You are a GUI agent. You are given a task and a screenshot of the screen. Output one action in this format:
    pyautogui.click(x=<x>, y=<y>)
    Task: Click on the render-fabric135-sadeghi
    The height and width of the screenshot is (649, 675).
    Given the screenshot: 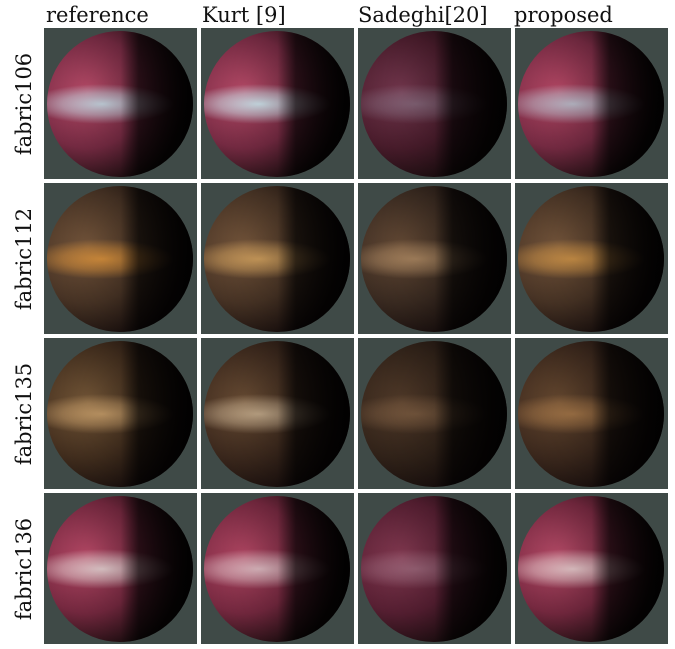 What is the action you would take?
    pyautogui.click(x=434, y=413)
    